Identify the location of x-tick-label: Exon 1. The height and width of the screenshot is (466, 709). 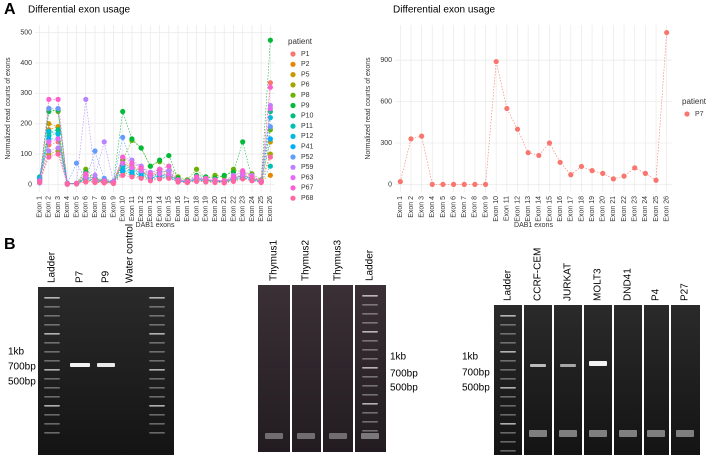
(39, 207).